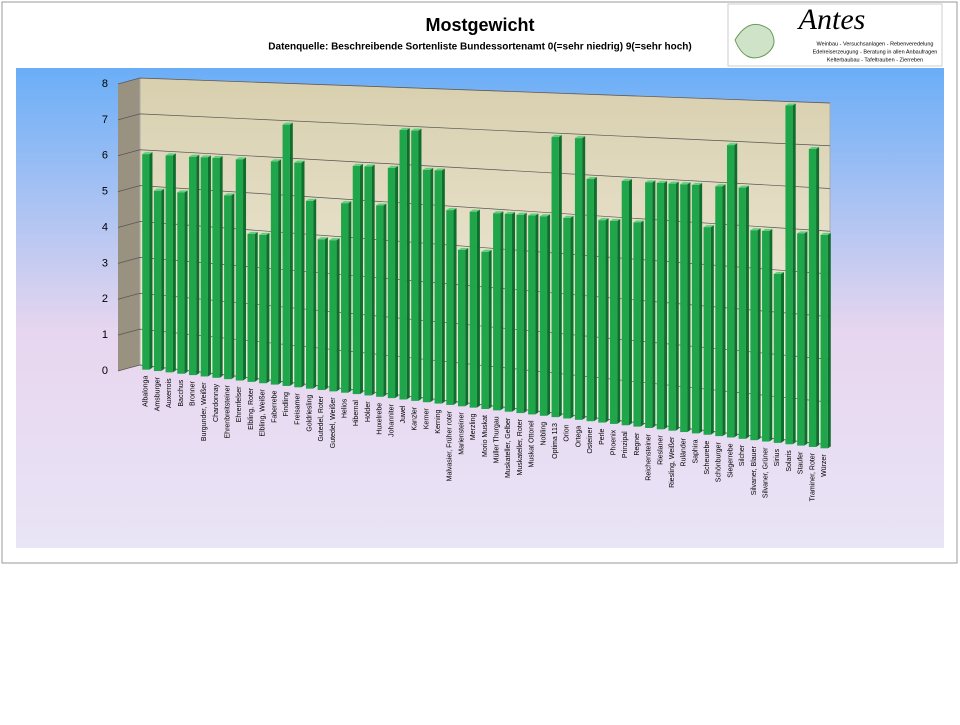 The height and width of the screenshot is (725, 960). What do you see at coordinates (625, 444) in the screenshot?
I see `x-tick-label: Prinzipal` at bounding box center [625, 444].